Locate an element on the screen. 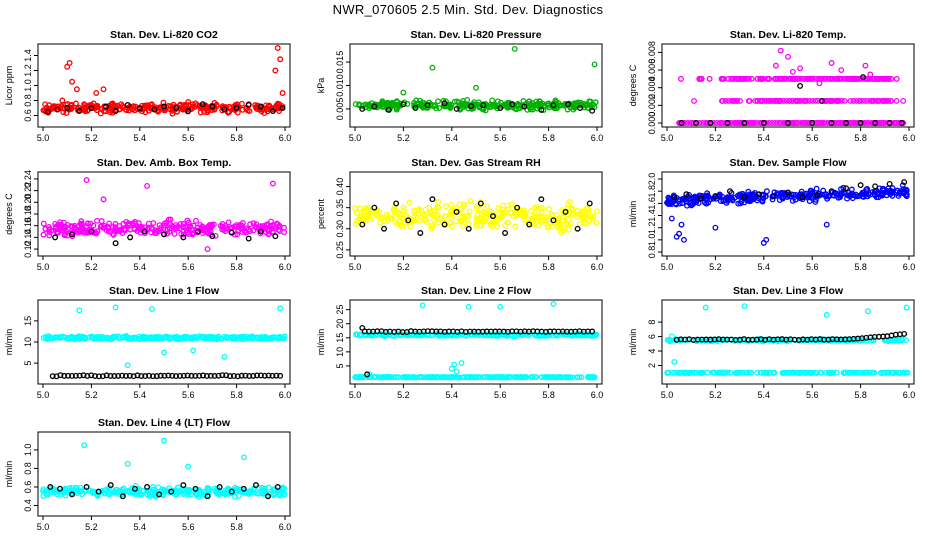 The height and width of the screenshot is (540, 936). y-tick-label: 1.0 is located at coordinates (652, 240).